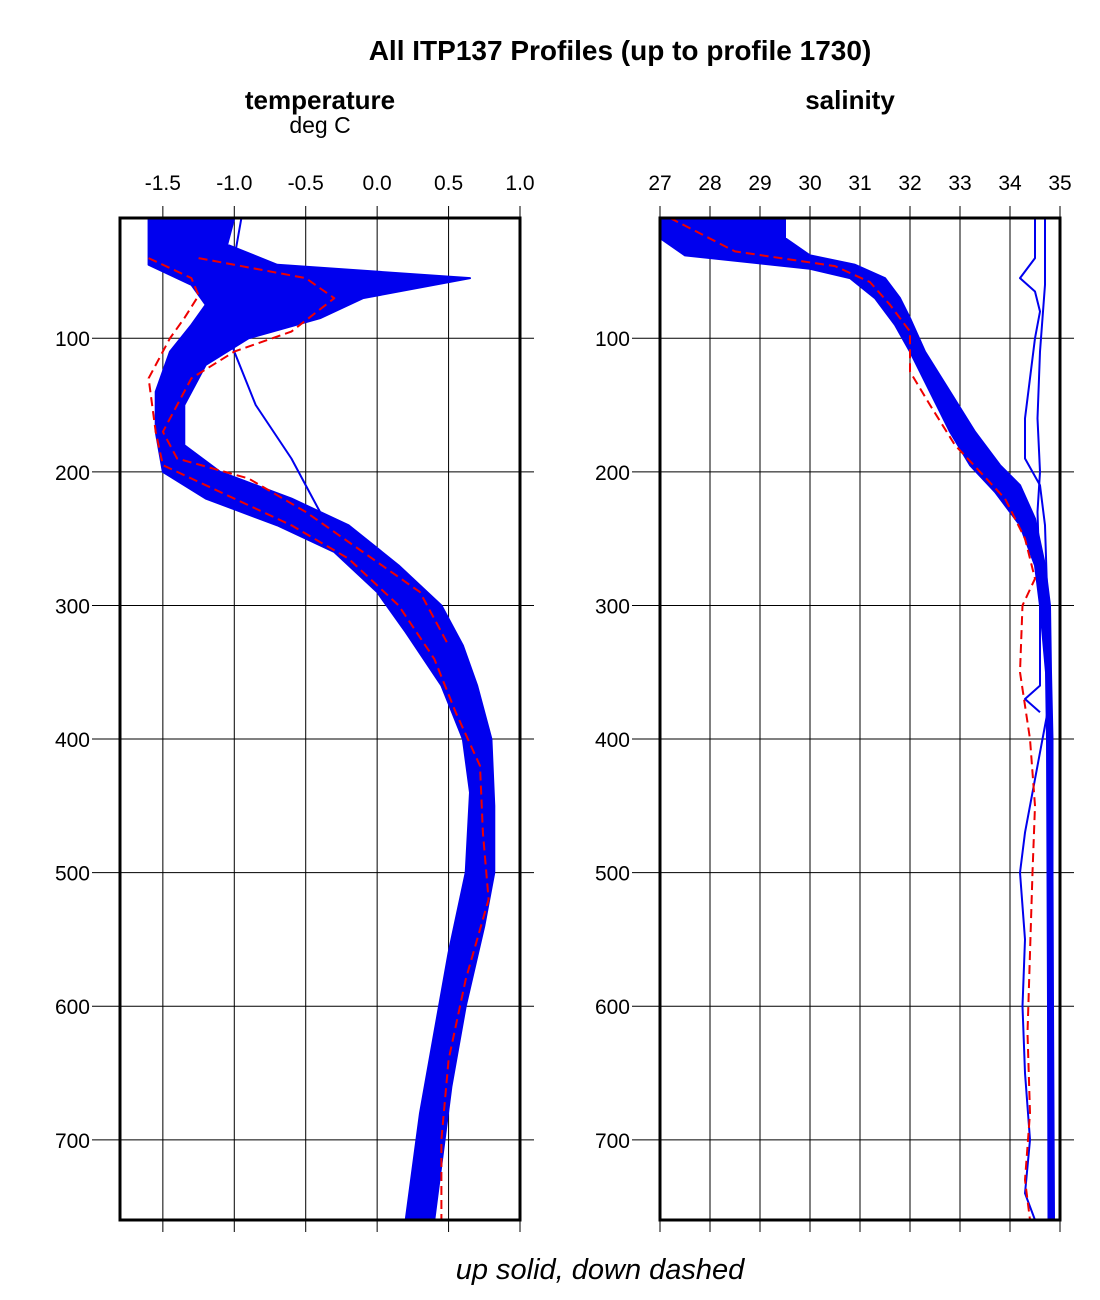 The height and width of the screenshot is (1300, 1100). What do you see at coordinates (377, 183) in the screenshot?
I see `temperature-x-tick-label: 0.0` at bounding box center [377, 183].